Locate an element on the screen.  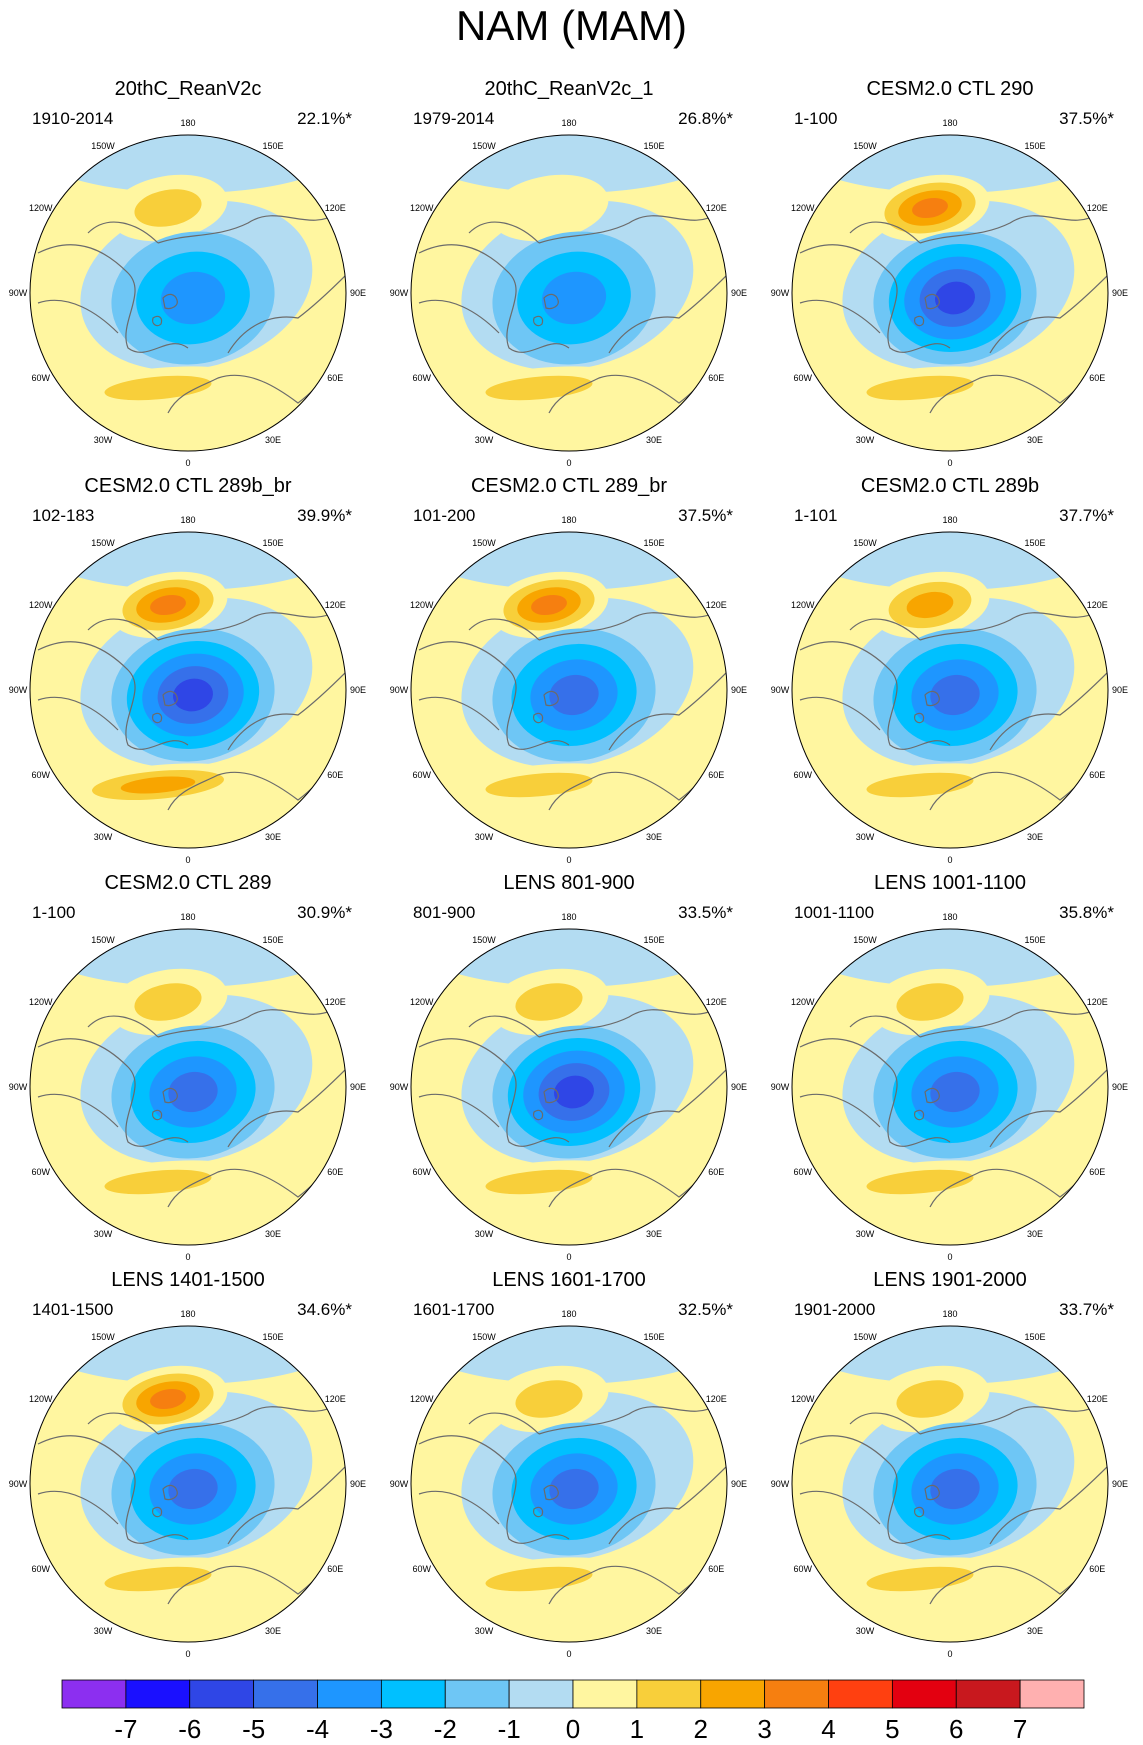
atlantic-positive-band is located at coordinates (158, 785).